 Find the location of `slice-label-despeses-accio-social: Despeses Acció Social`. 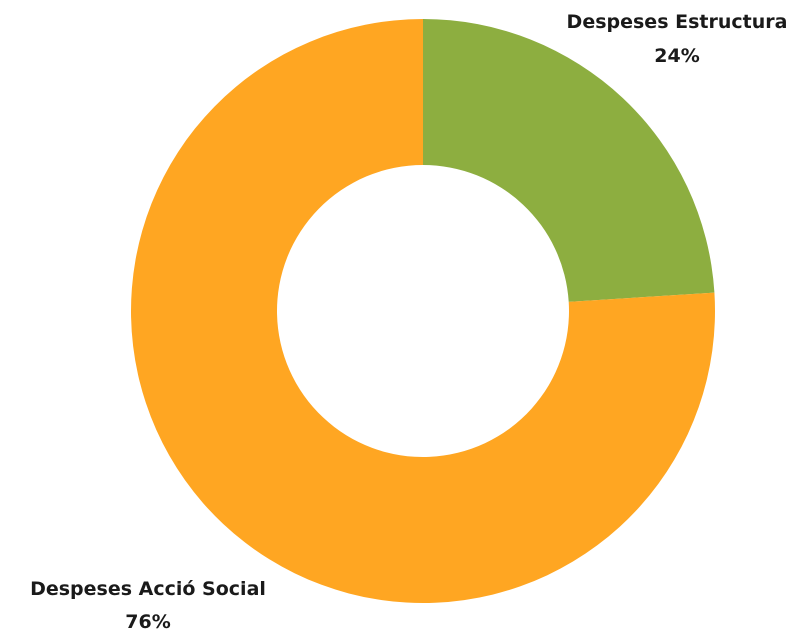

slice-label-despeses-accio-social: Despeses Acció Social is located at coordinates (148, 589).